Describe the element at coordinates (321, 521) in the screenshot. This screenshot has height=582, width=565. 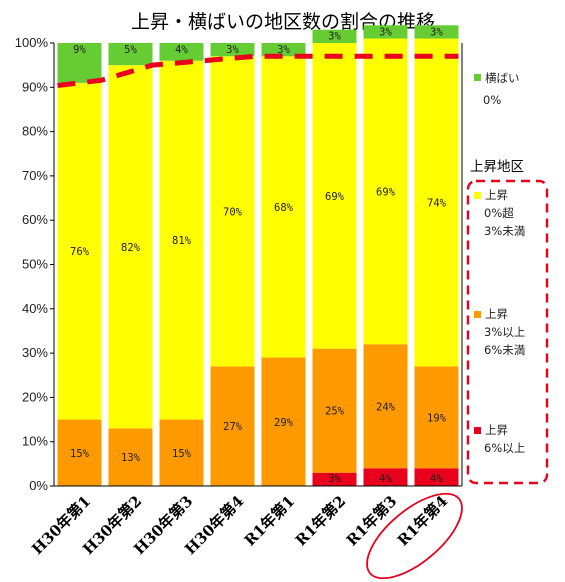
I see `x-tick-label: R1年第2` at that location.